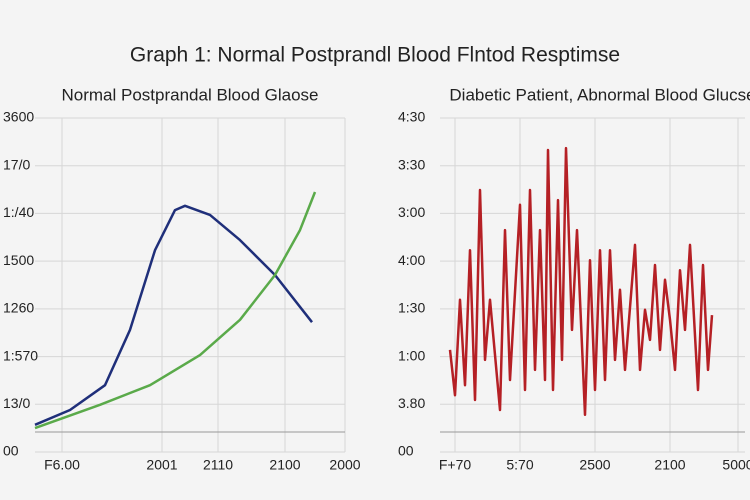 This screenshot has width=750, height=500. What do you see at coordinates (594, 465) in the screenshot?
I see `x-tick-label: 2500` at bounding box center [594, 465].